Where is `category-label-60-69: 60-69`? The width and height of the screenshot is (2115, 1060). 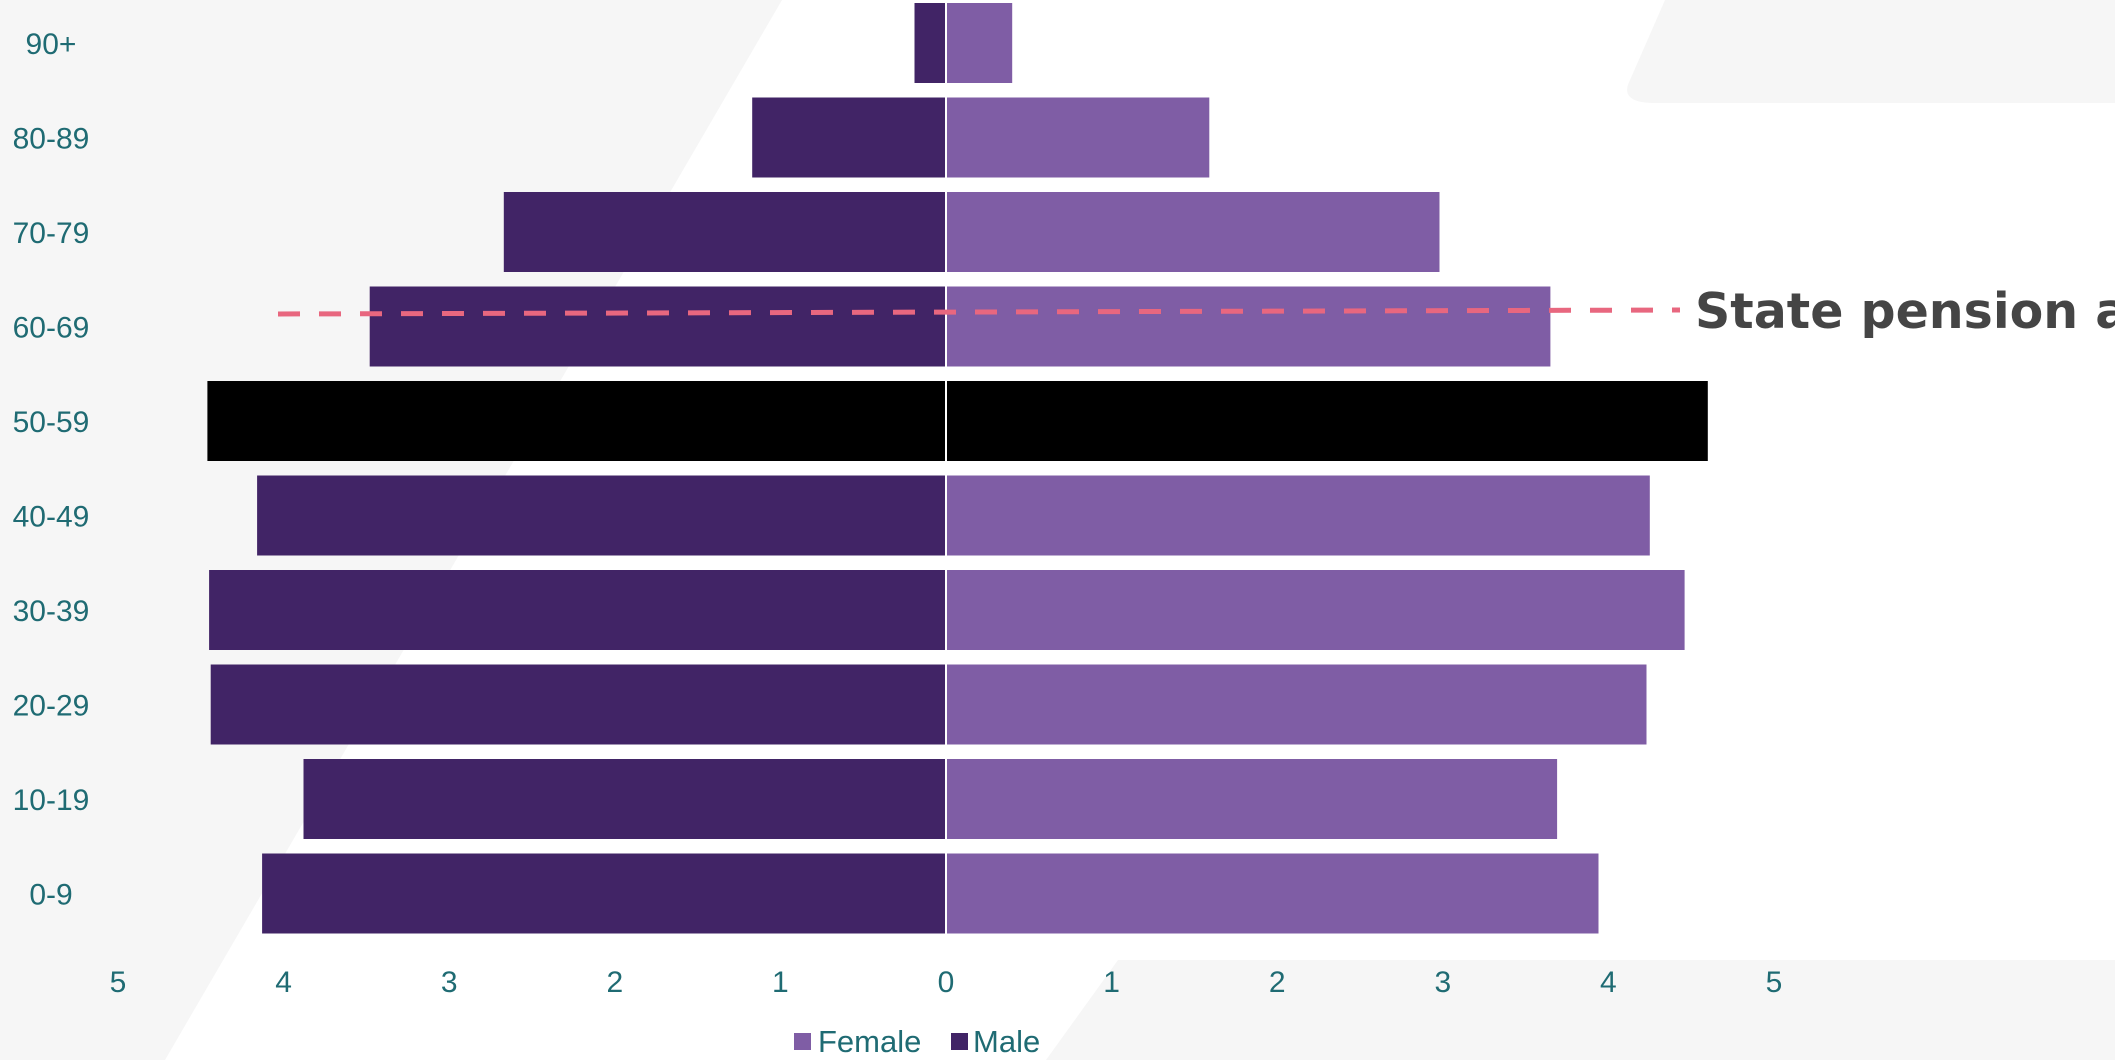
category-label-60-69: 60-69 is located at coordinates (51, 328).